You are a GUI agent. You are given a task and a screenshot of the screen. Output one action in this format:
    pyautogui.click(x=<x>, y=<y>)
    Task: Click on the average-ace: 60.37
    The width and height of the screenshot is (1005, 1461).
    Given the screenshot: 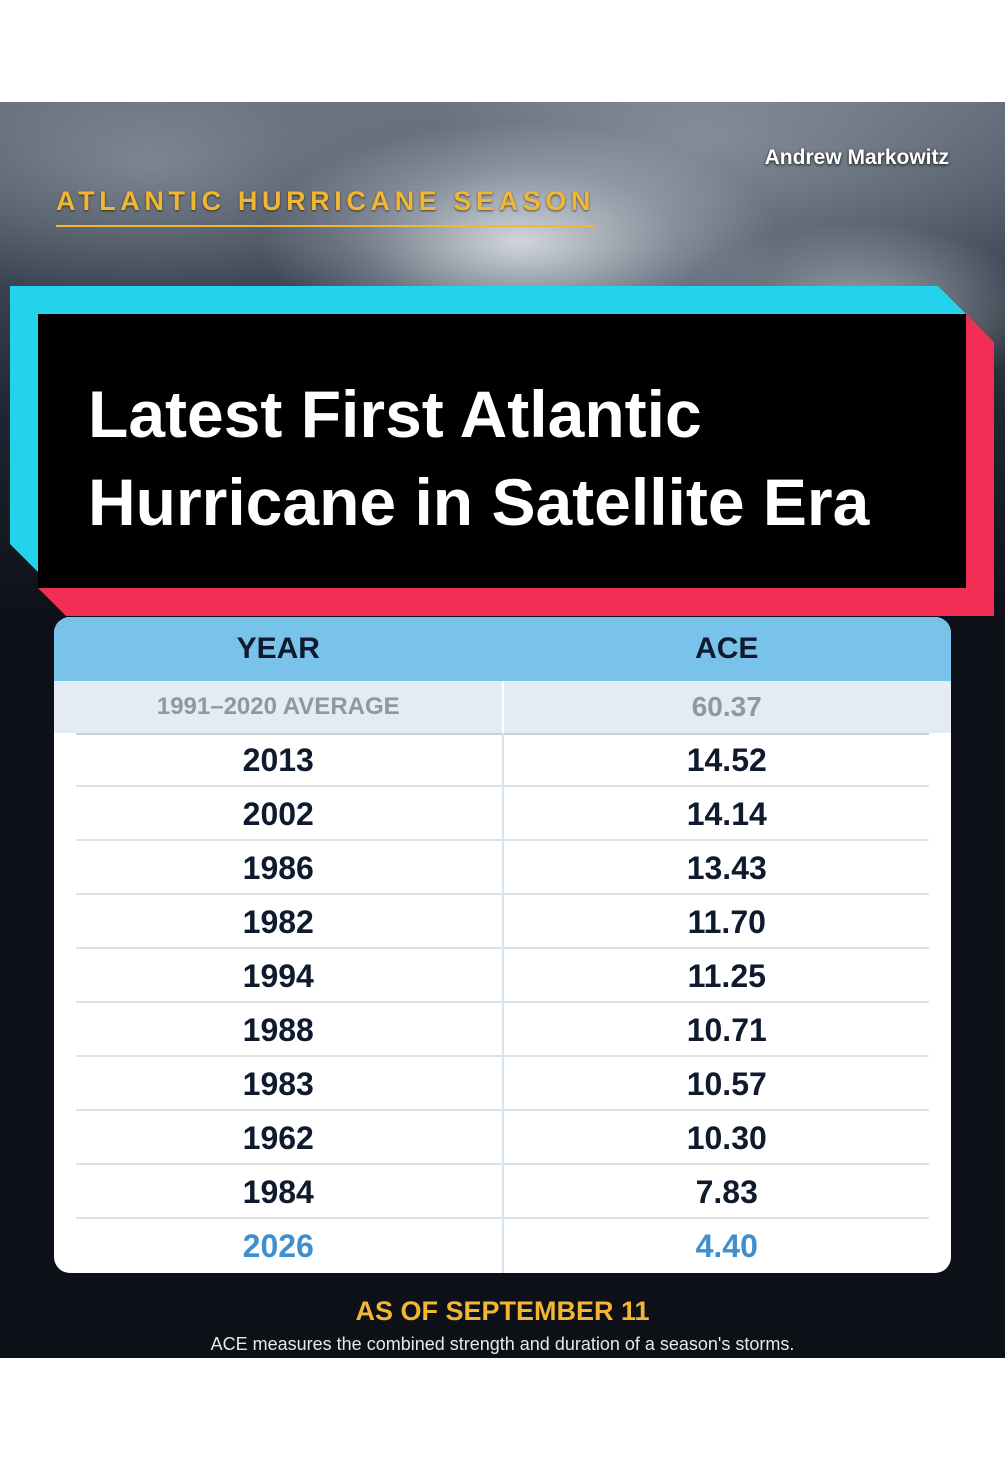 What is the action you would take?
    pyautogui.click(x=726, y=706)
    